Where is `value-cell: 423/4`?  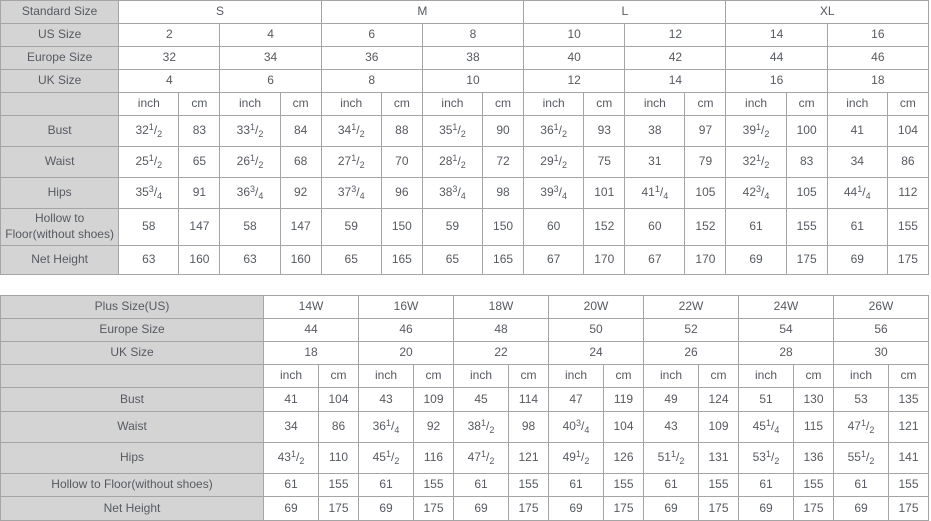
value-cell: 423/4 is located at coordinates (756, 193).